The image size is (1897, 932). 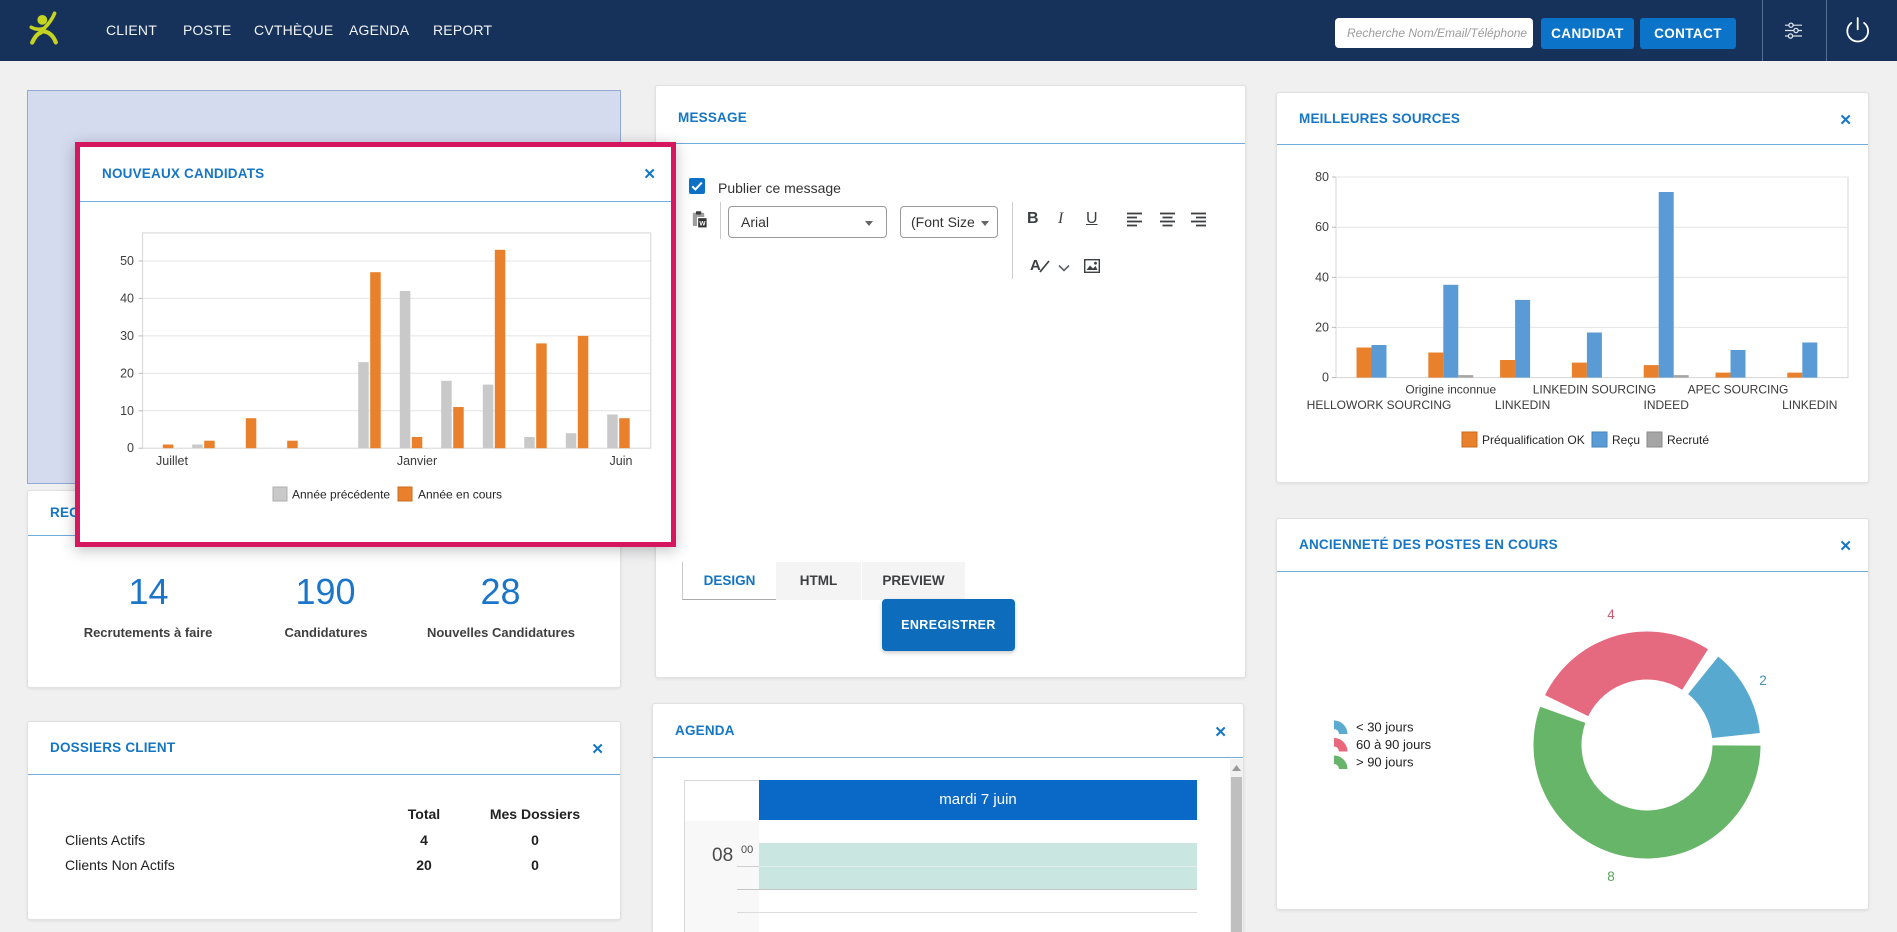 I want to click on svg-text: A, so click(x=1035, y=265).